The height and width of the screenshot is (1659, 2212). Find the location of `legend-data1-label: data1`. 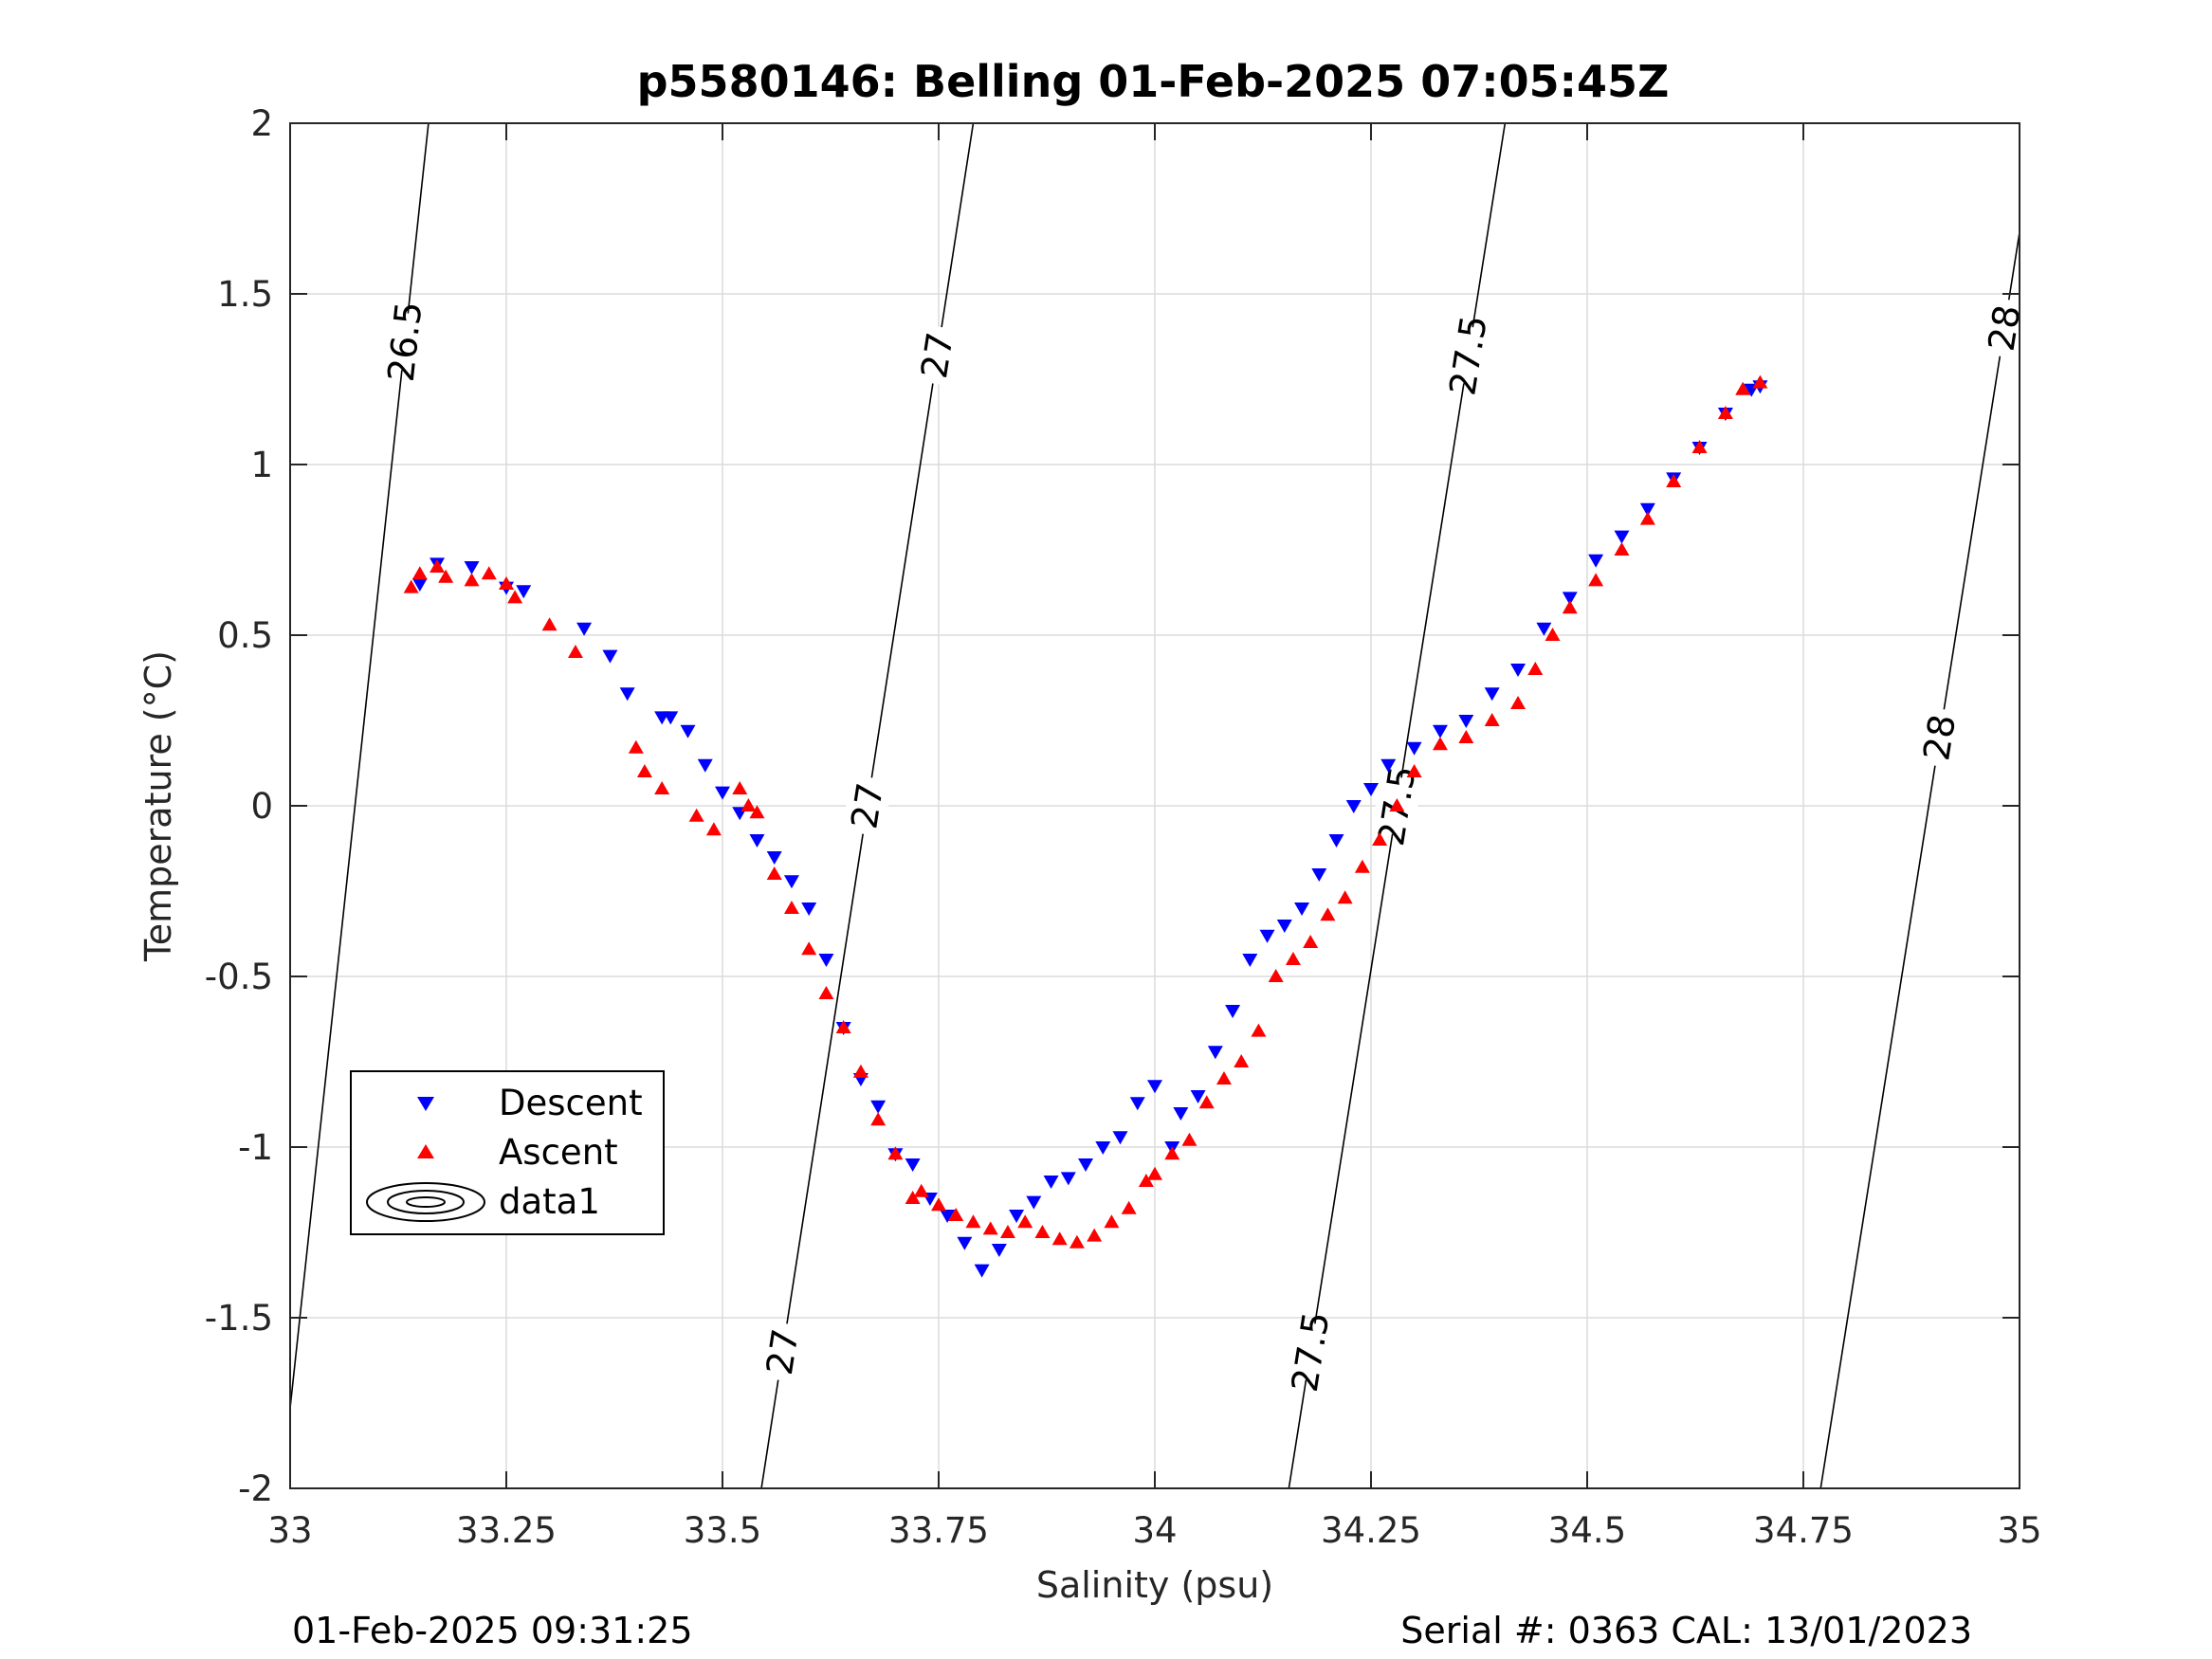

legend-data1-label: data1 is located at coordinates (549, 1201).